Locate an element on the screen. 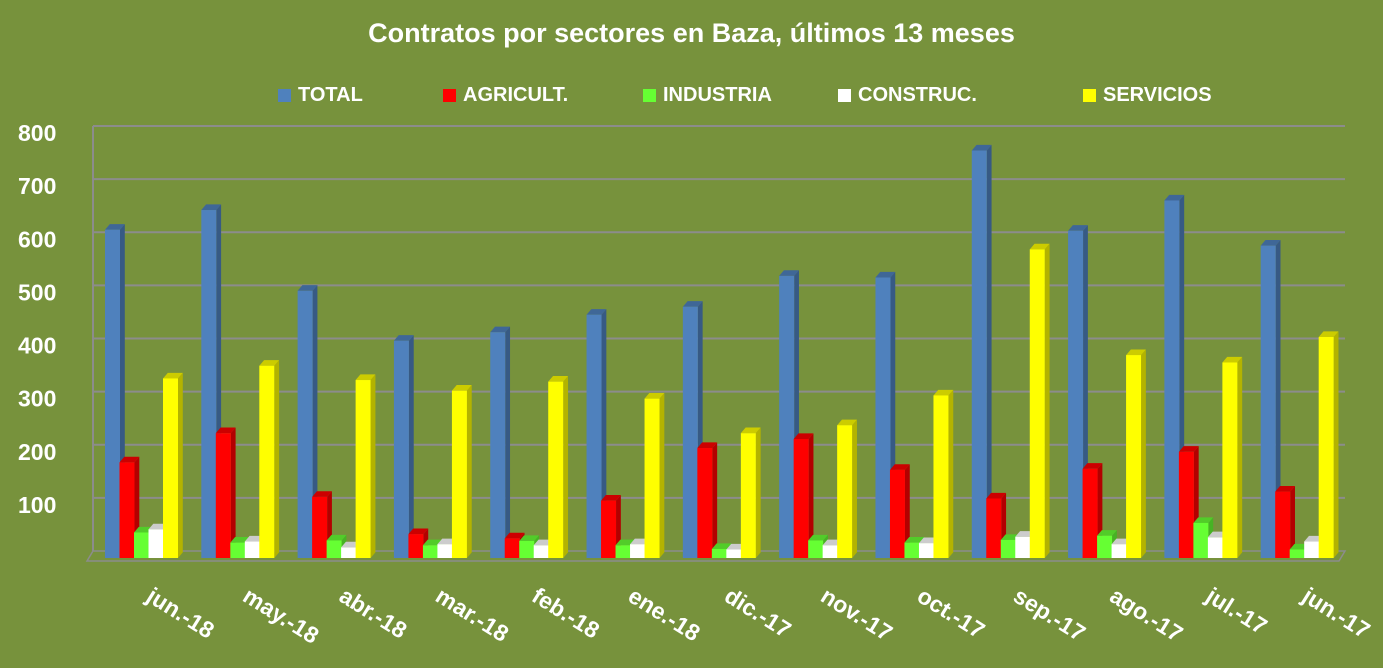  x-tick-label: jun.-18 is located at coordinates (181, 613).